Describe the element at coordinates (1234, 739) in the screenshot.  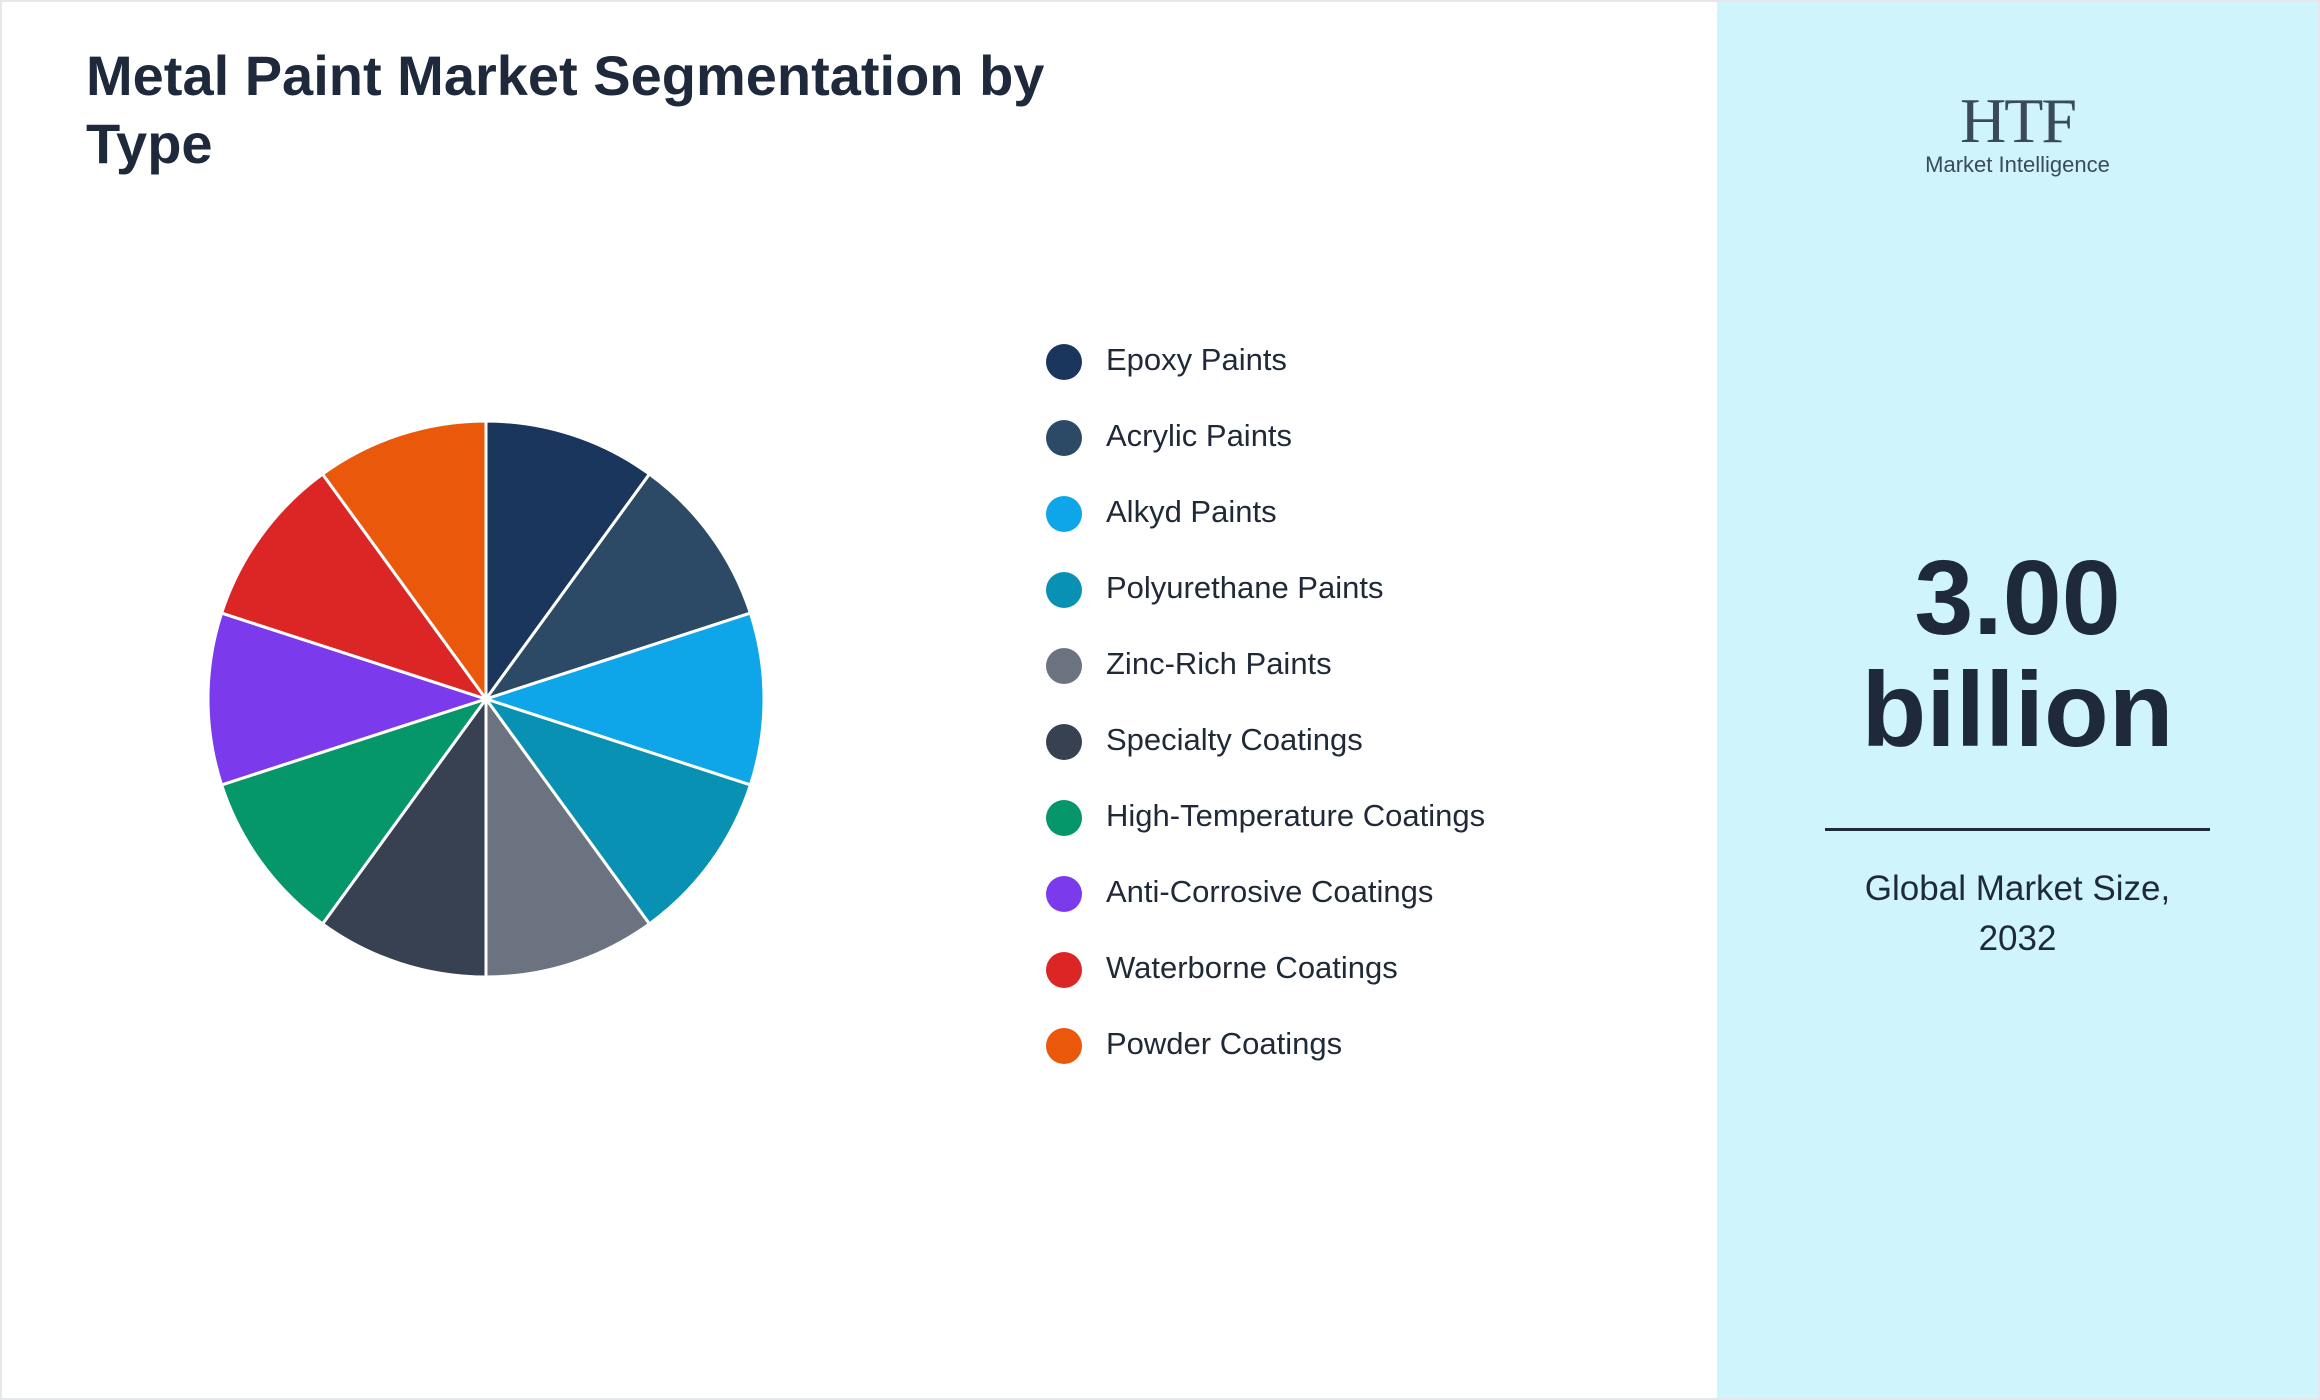
I see `legend-label: Specialty Coatings` at that location.